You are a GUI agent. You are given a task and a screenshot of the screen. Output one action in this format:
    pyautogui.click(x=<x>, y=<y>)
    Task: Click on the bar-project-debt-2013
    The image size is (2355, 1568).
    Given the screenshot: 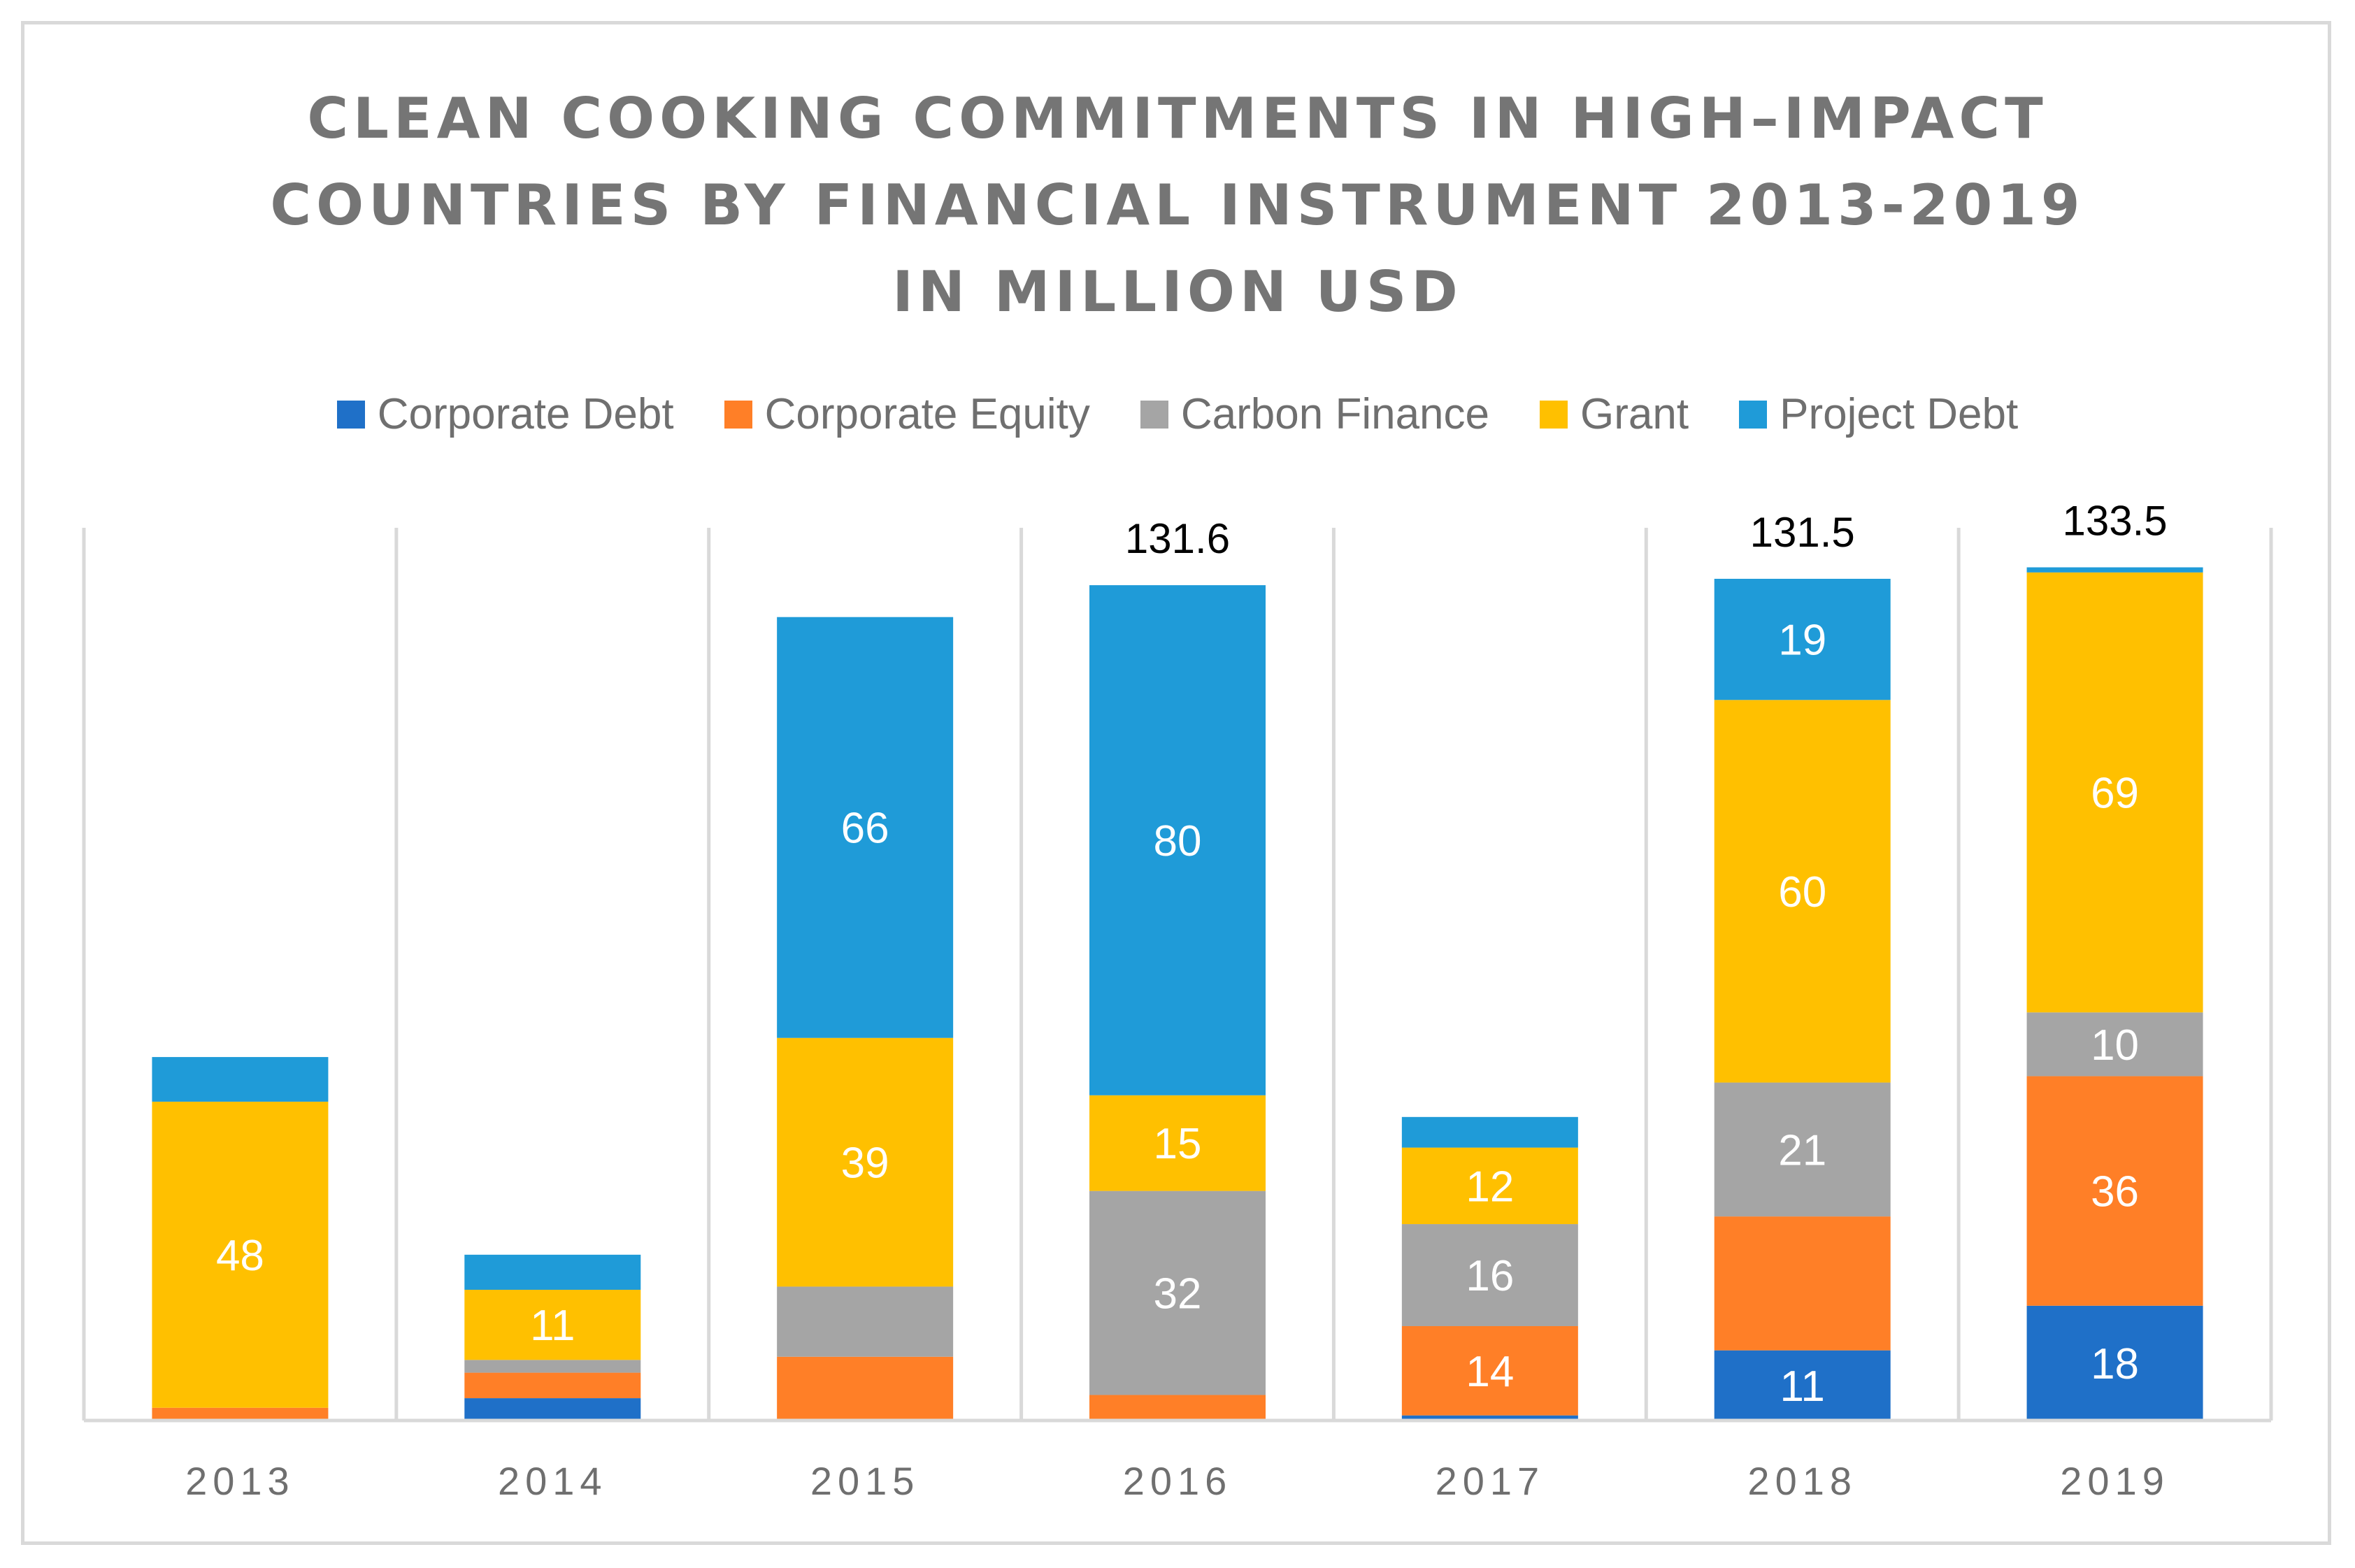 What is the action you would take?
    pyautogui.click(x=240, y=1079)
    